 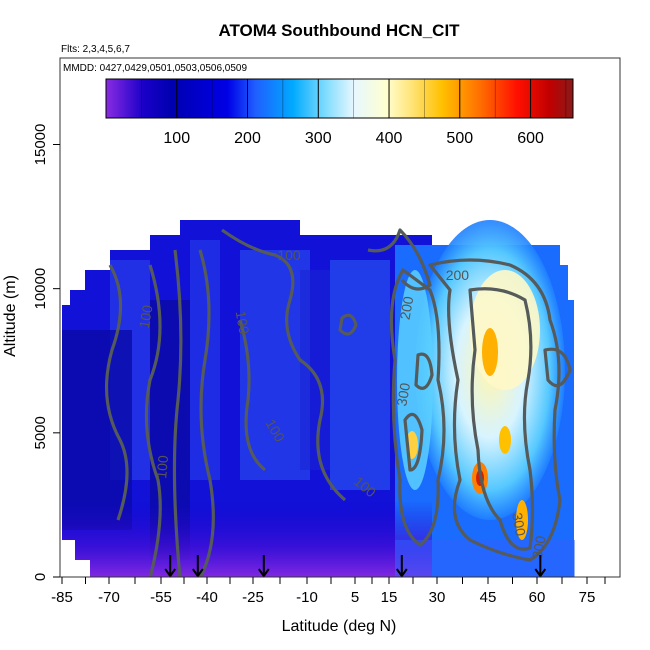 I want to click on colorbar-label: 600, so click(x=530, y=138).